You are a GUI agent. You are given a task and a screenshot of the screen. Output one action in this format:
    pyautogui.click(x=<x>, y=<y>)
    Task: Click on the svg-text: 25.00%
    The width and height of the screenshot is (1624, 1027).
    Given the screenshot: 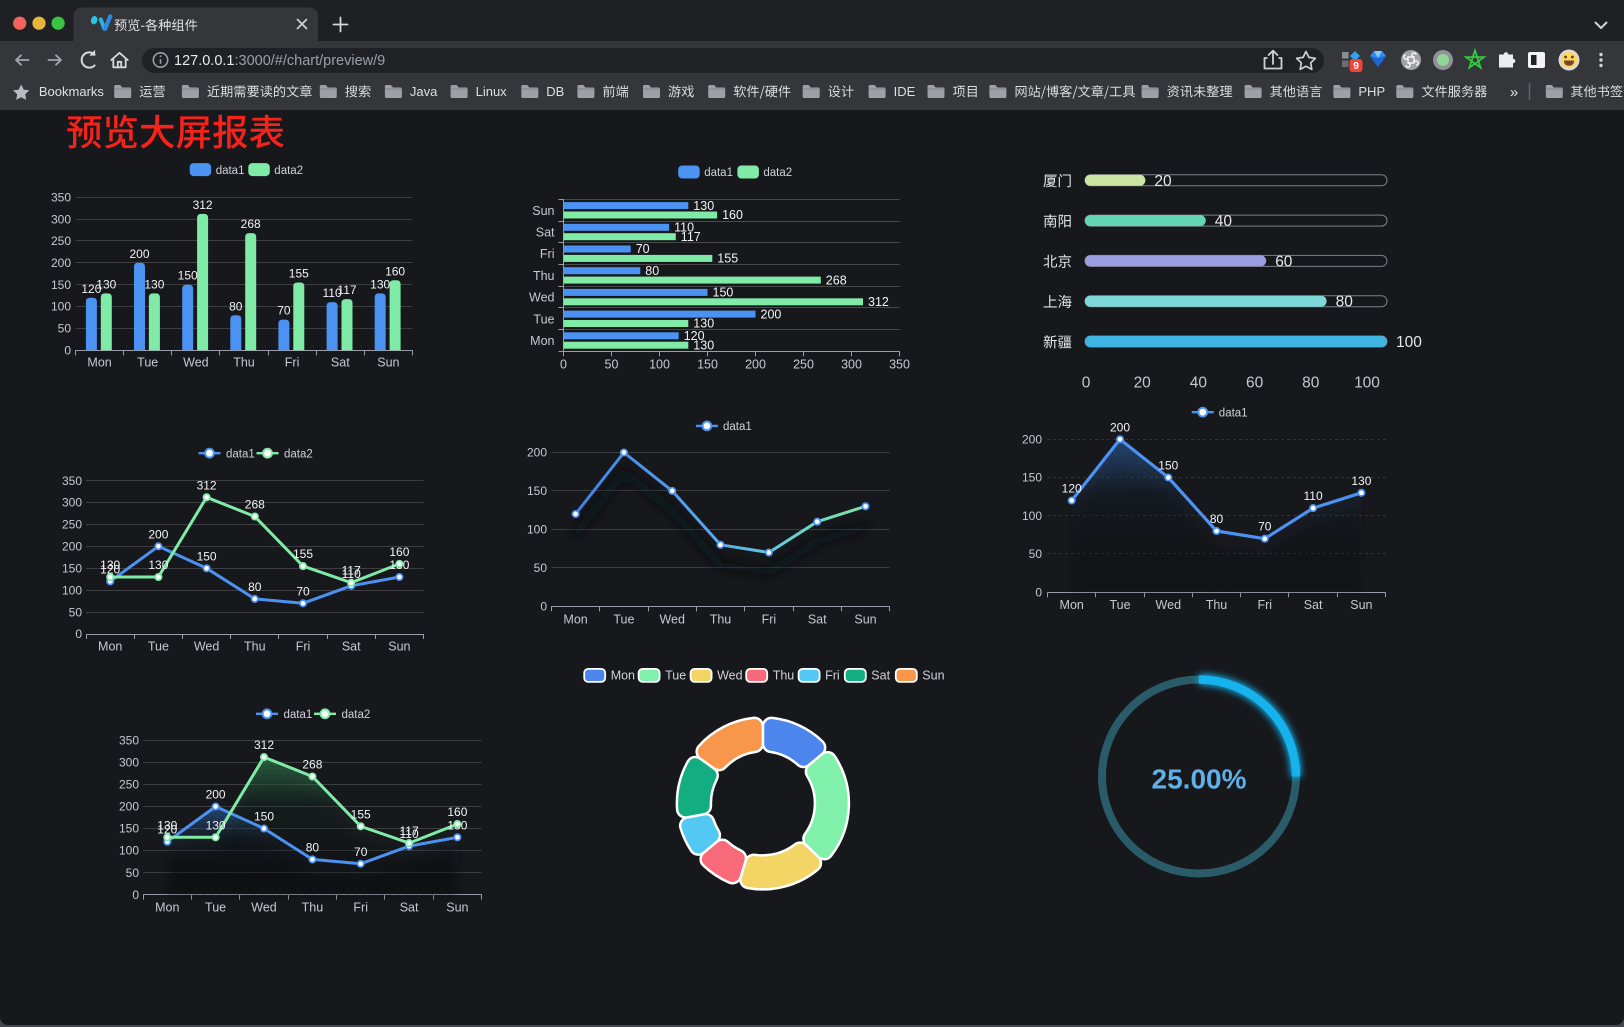 What is the action you would take?
    pyautogui.click(x=1199, y=779)
    